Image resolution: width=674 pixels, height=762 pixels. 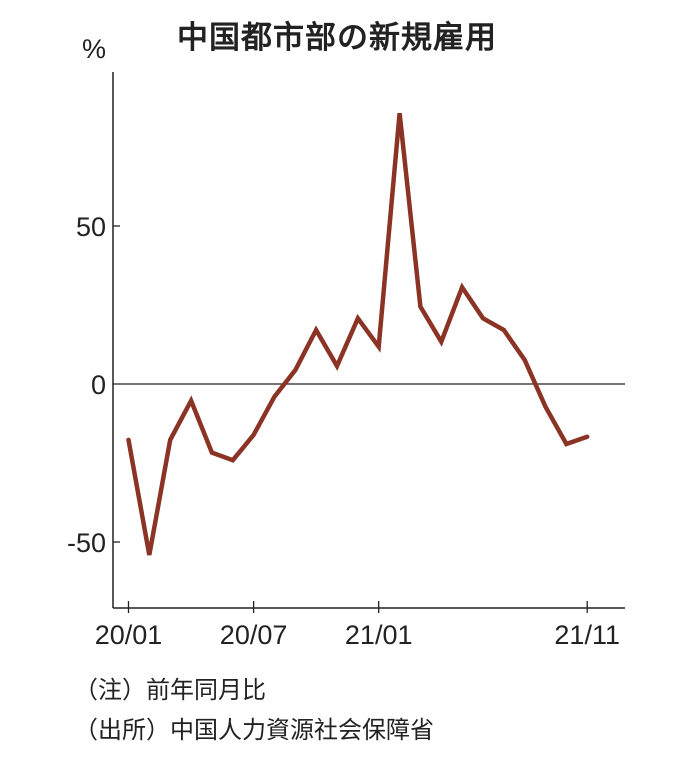 What do you see at coordinates (254, 635) in the screenshot?
I see `x-tick-label: 20/07` at bounding box center [254, 635].